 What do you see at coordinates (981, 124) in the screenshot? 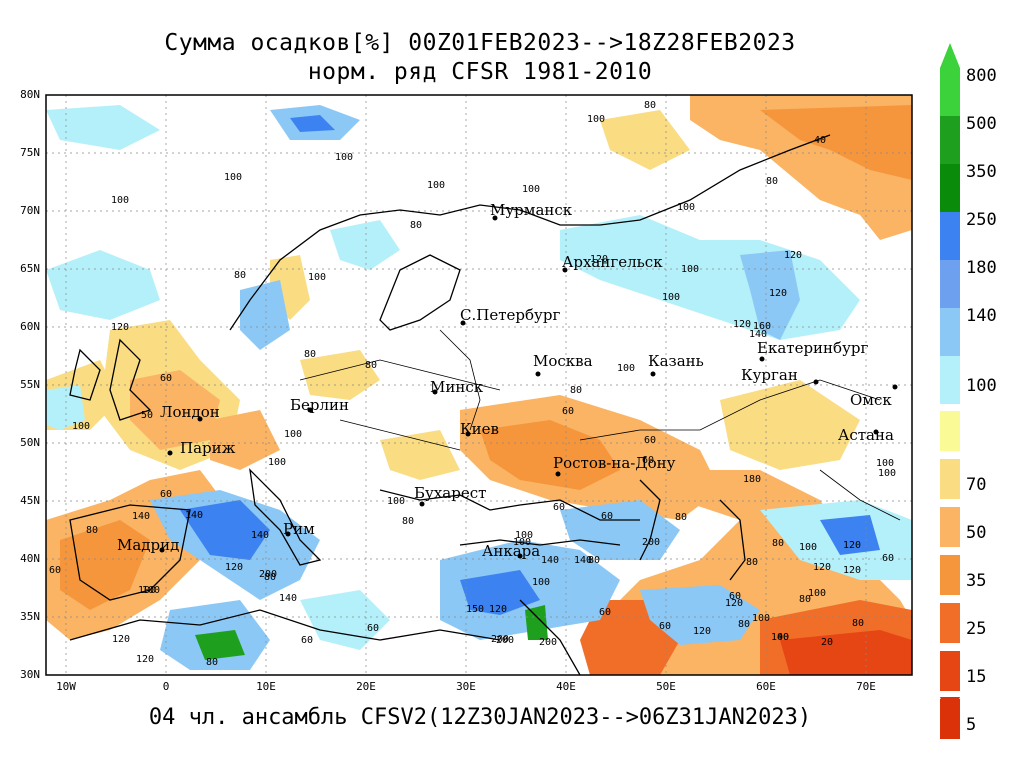
I see `colorbar-label: 500` at bounding box center [981, 124].